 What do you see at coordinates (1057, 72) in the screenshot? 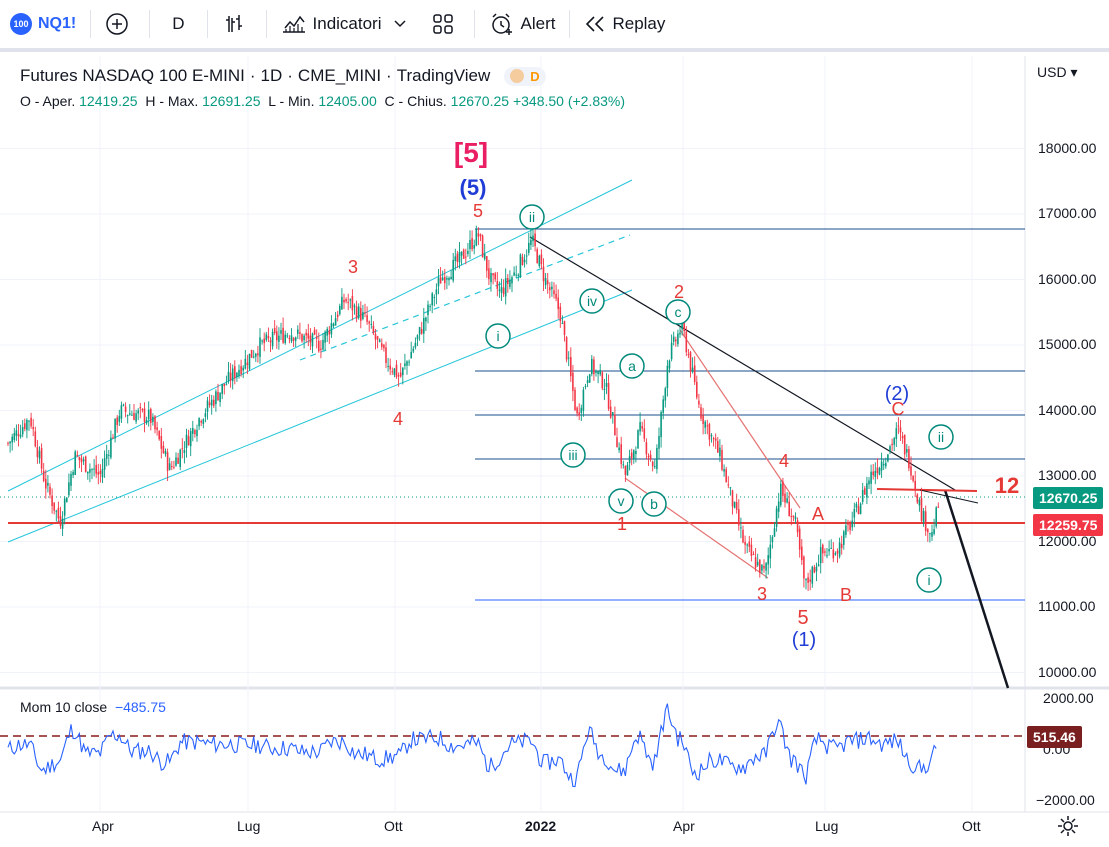
I see `currency-selector: USD ▾` at bounding box center [1057, 72].